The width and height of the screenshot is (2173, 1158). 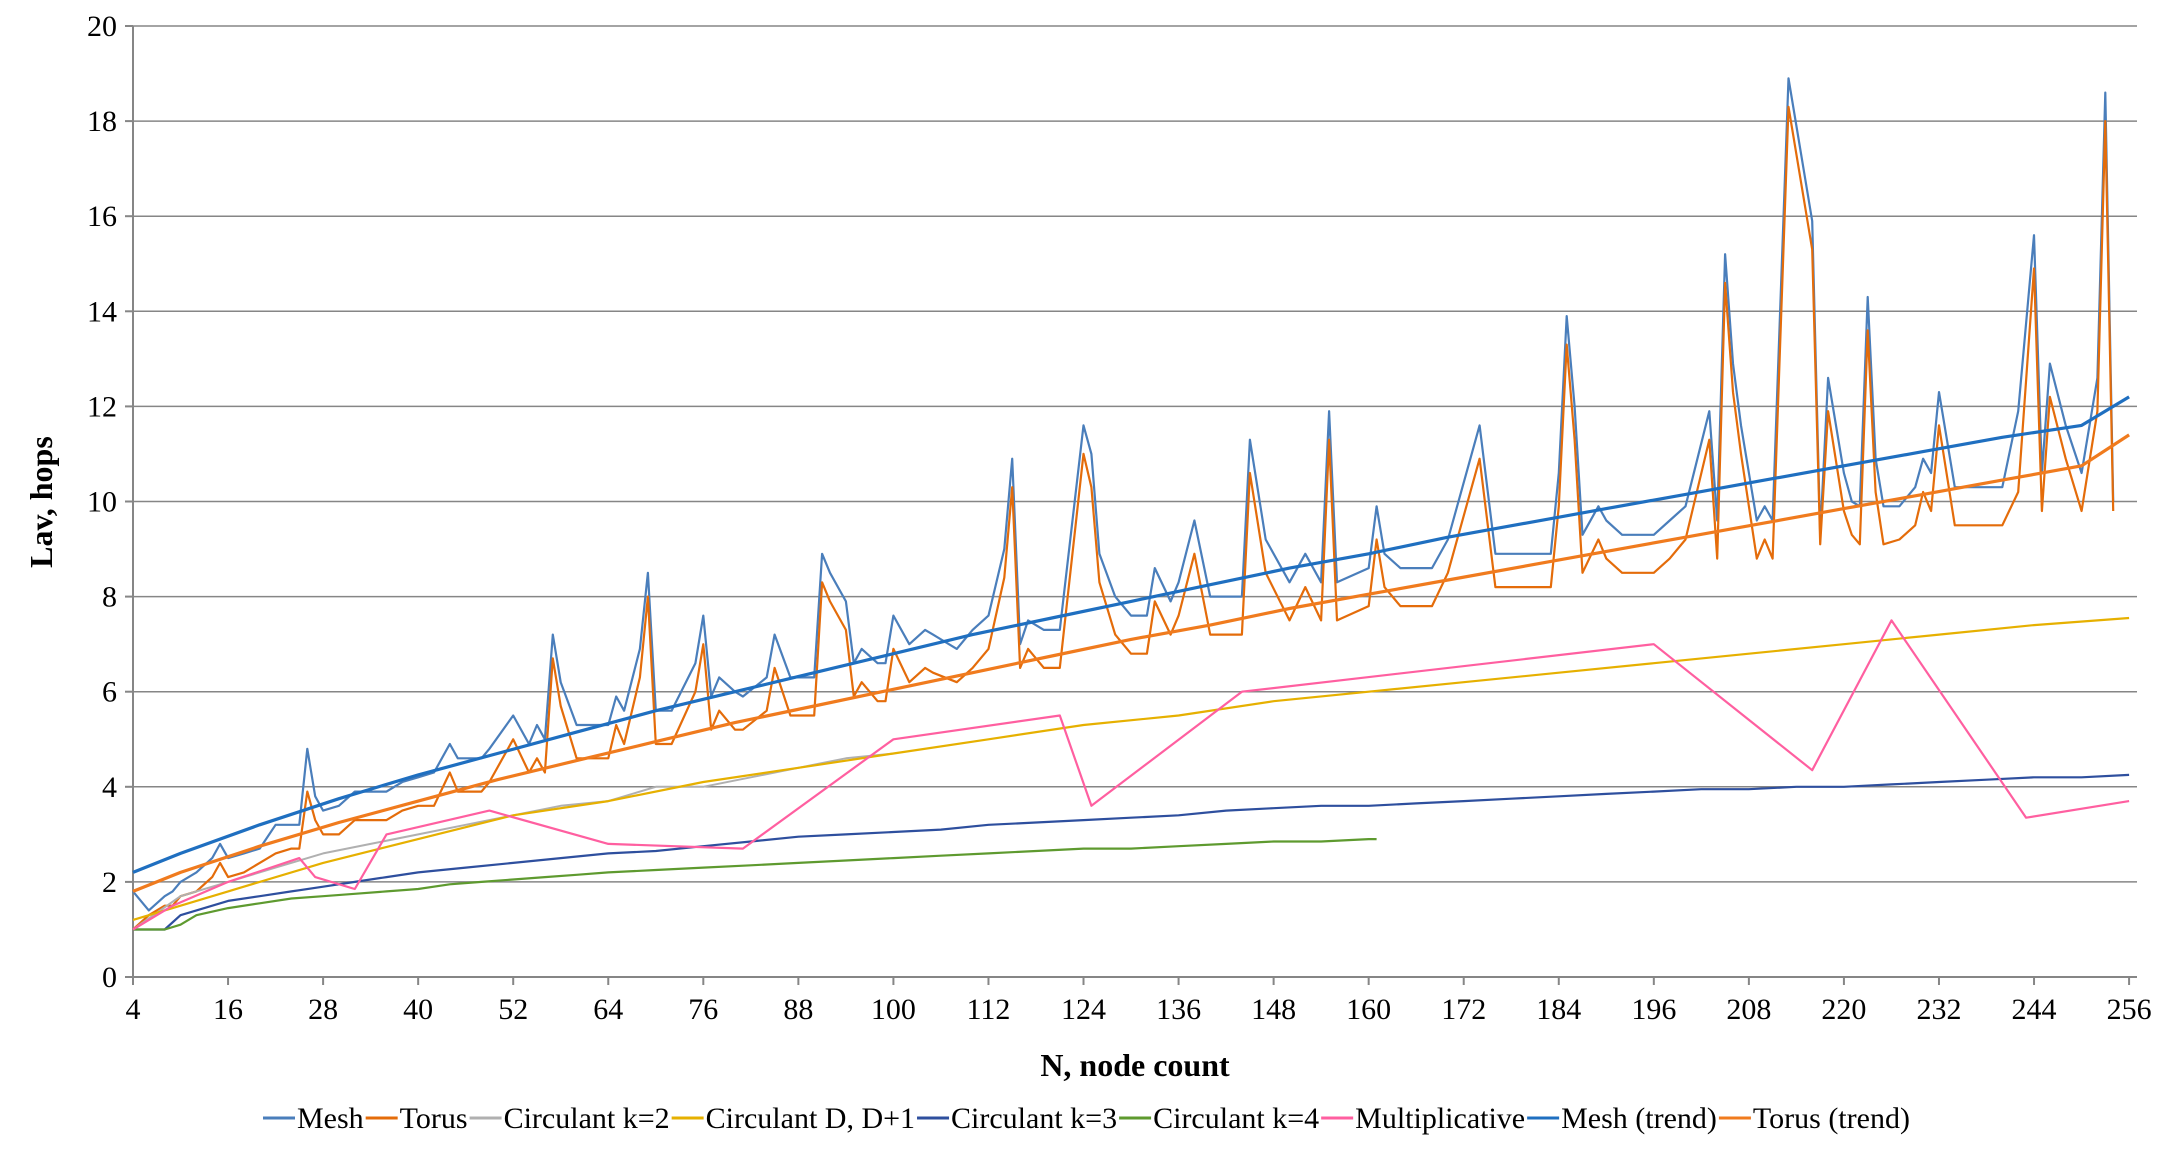 I want to click on y-tick-label: 14, so click(x=102, y=311).